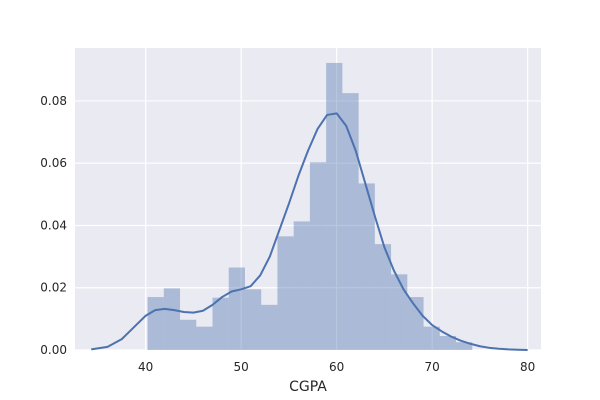 Image resolution: width=600 pixels, height=400 pixels. I want to click on y-tick-label: 0.08, so click(53, 101).